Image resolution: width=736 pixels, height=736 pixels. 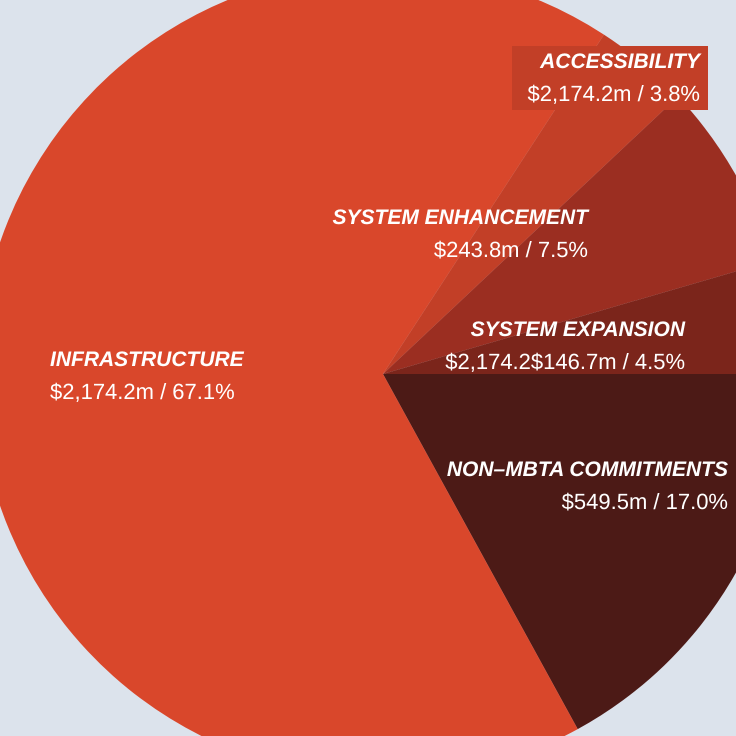 What do you see at coordinates (578, 329) in the screenshot?
I see `slice-label: SYSTEM EXPANSION` at bounding box center [578, 329].